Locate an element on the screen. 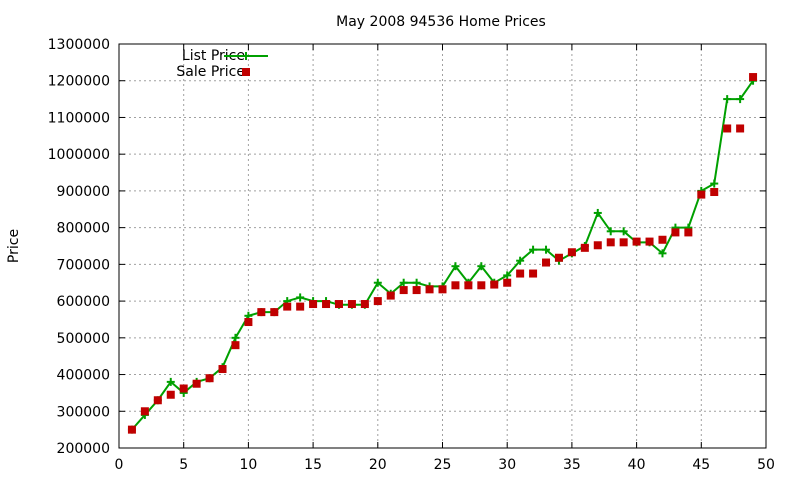 This screenshot has width=800, height=480. x-tick-label: 10 is located at coordinates (248, 465).